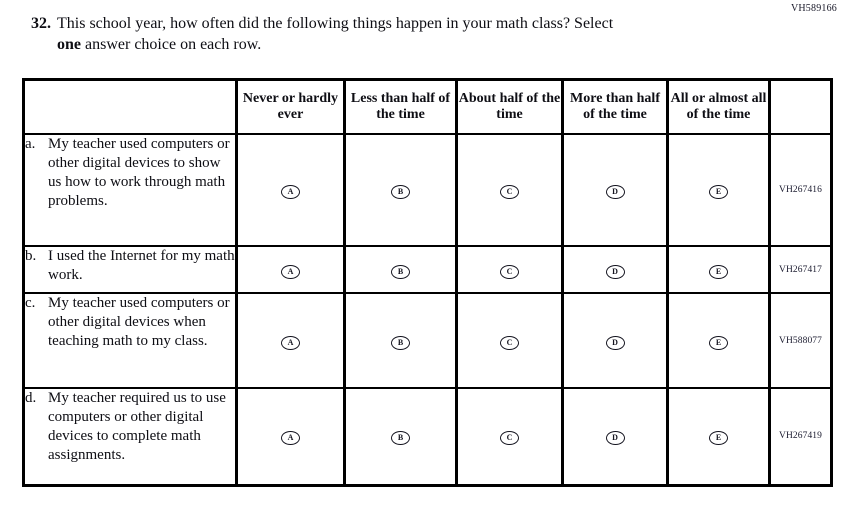  Describe the element at coordinates (290, 106) in the screenshot. I see `header-never: Never or hardly ever` at that location.